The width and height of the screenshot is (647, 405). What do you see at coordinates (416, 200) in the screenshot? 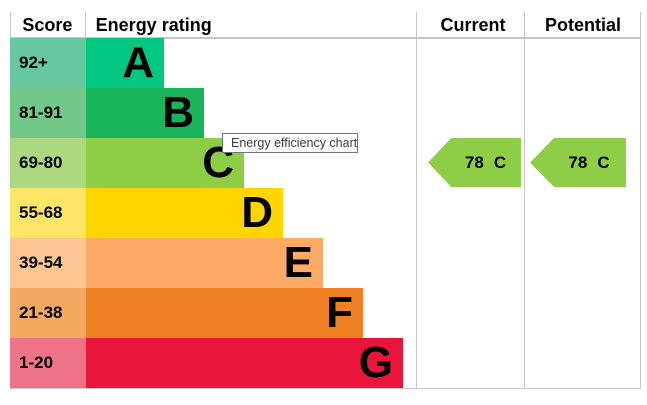
I see `current-column-divider` at bounding box center [416, 200].